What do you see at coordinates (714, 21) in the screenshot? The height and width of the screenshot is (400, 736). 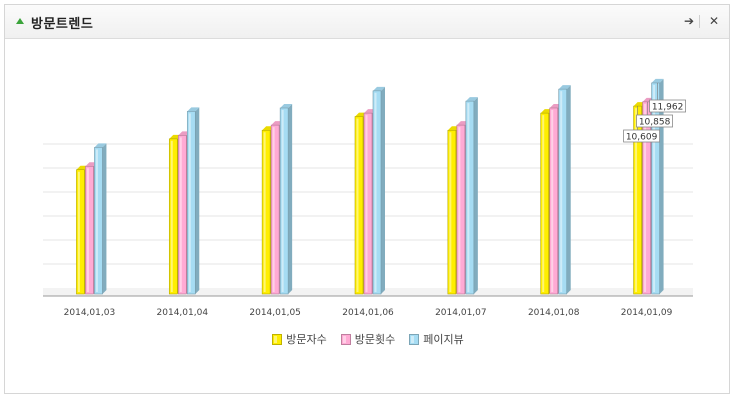 I see `close-icon: ✕` at bounding box center [714, 21].